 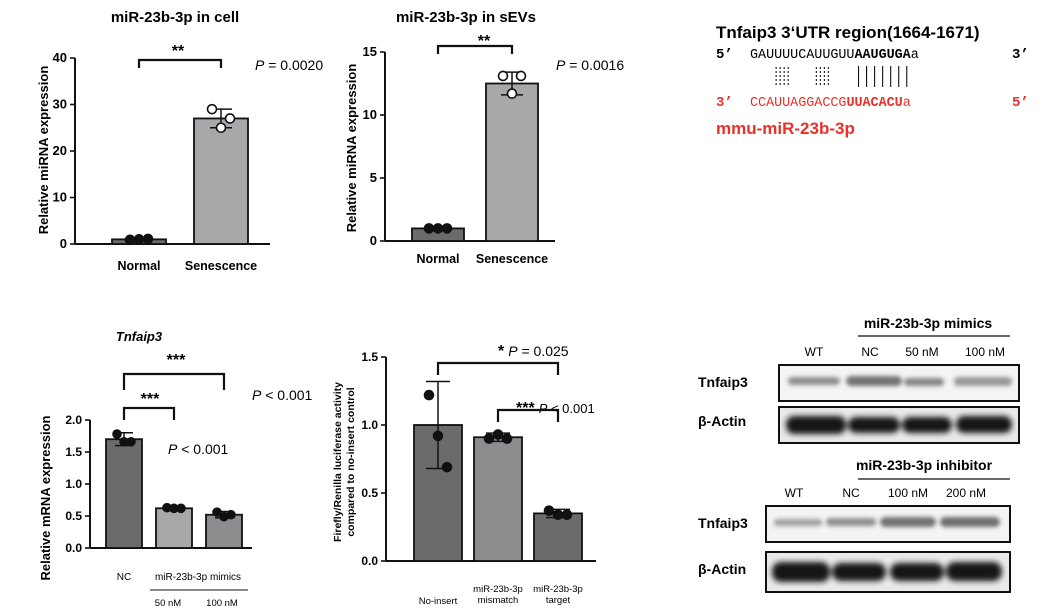 I want to click on panel-d-ylabel-line2: compared to no-insert control, so click(x=351, y=461).